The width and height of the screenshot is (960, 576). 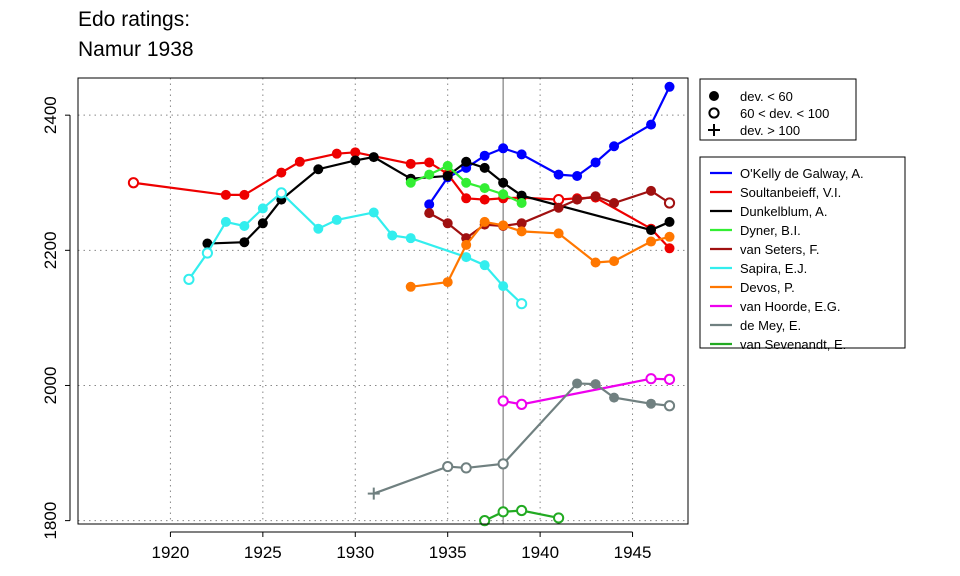 What do you see at coordinates (790, 192) in the screenshot?
I see `series-legend-label: Soultanbeieff, V.I.` at bounding box center [790, 192].